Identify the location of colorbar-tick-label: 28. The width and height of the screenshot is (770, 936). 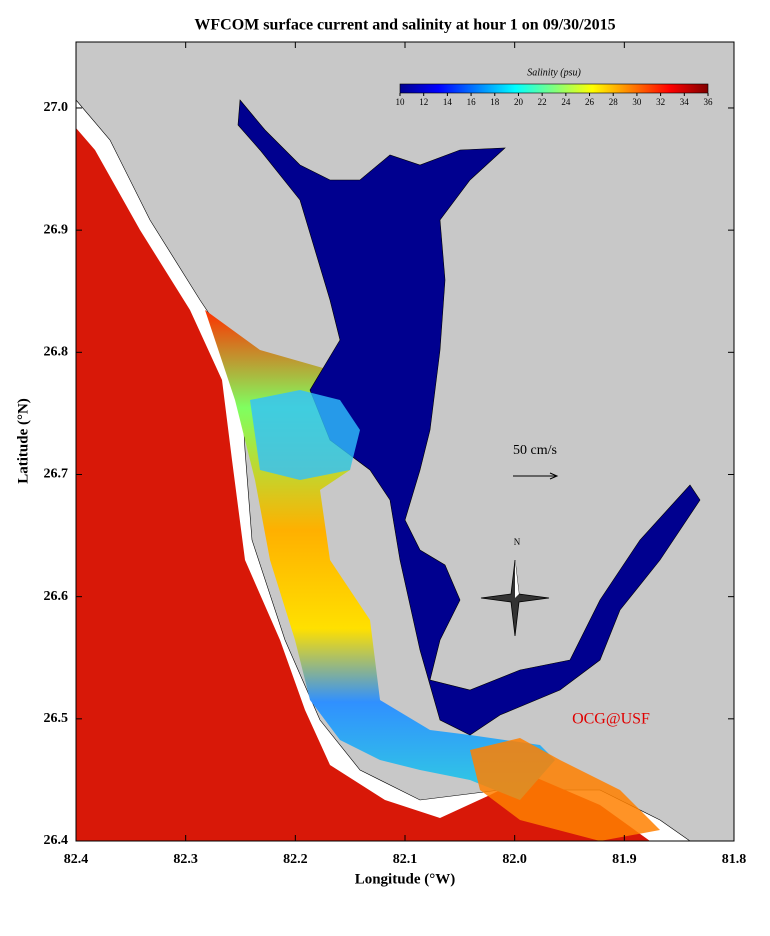
(614, 102).